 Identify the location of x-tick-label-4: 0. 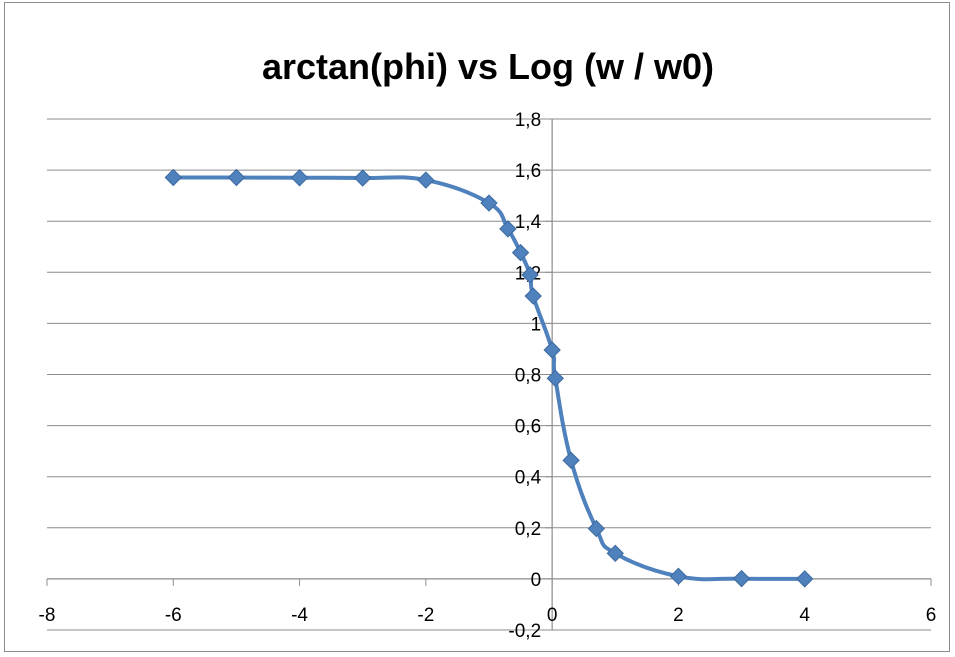
(552, 615).